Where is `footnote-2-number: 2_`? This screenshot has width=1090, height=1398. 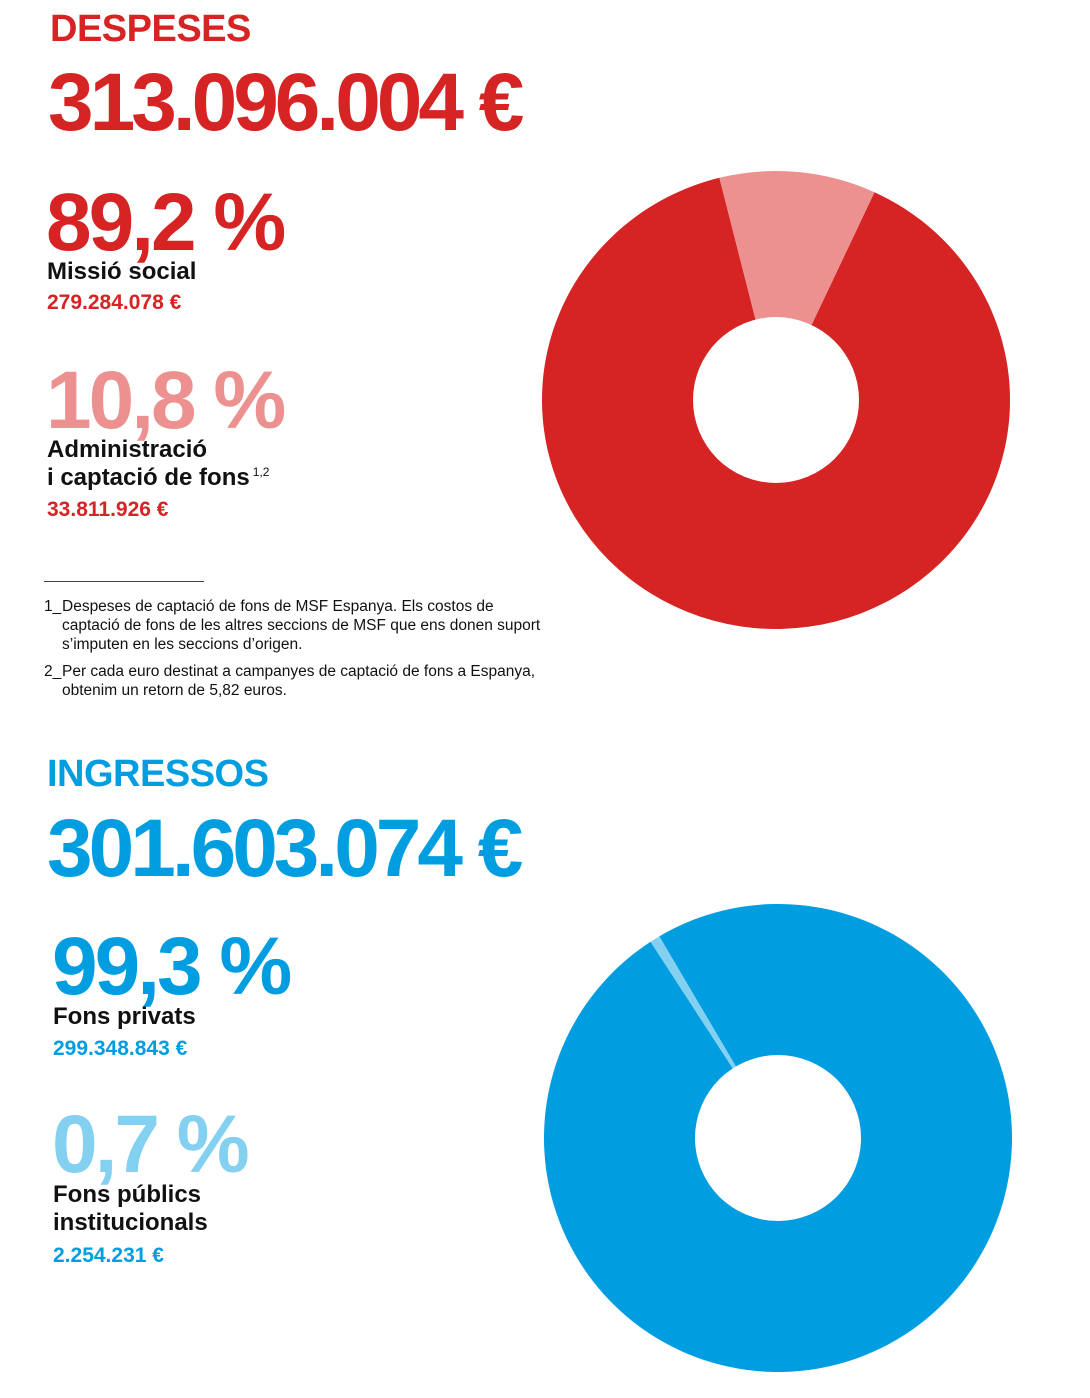 footnote-2-number: 2_ is located at coordinates (53, 671).